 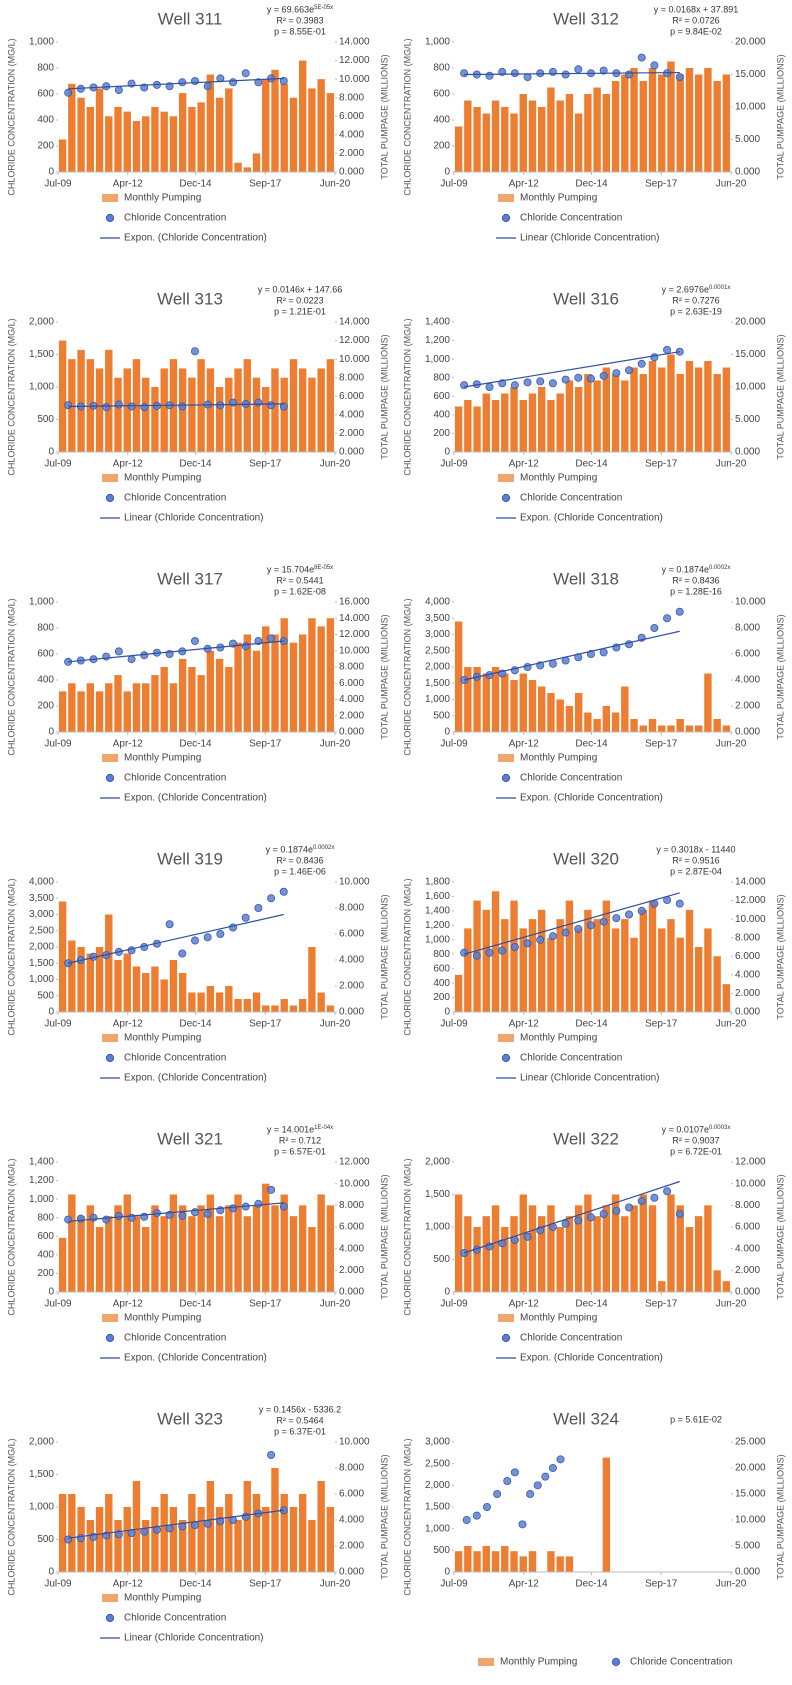 I want to click on fit-equation: y = 2.6976e0.0001x, so click(x=696, y=289).